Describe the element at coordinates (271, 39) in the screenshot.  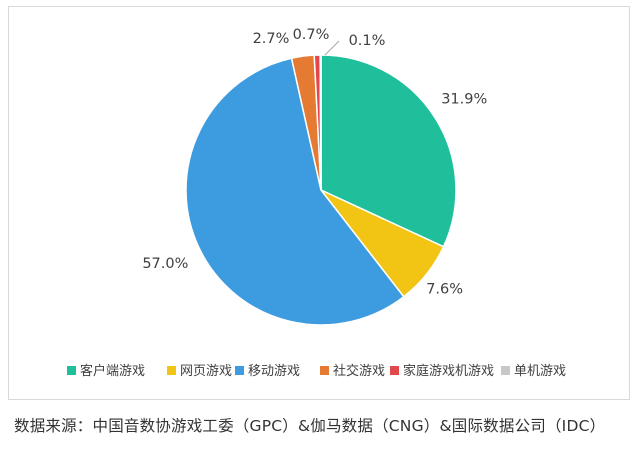
I see `data-label-4: 2.7%` at that location.